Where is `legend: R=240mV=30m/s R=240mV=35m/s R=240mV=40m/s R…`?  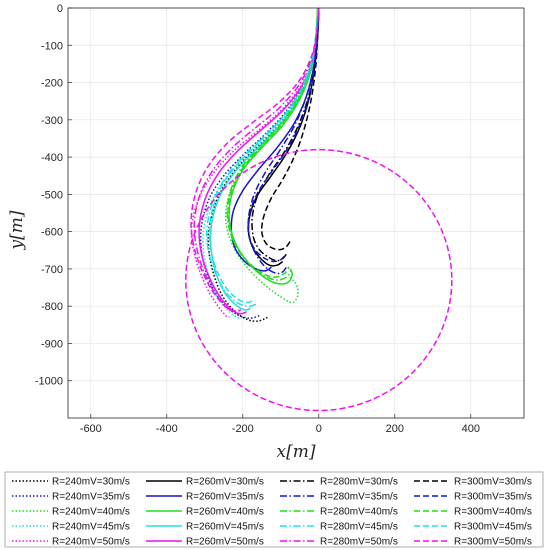 legend: R=240mV=30m/s R=240mV=35m/s R=240mV=40m/s R… is located at coordinates (272, 512).